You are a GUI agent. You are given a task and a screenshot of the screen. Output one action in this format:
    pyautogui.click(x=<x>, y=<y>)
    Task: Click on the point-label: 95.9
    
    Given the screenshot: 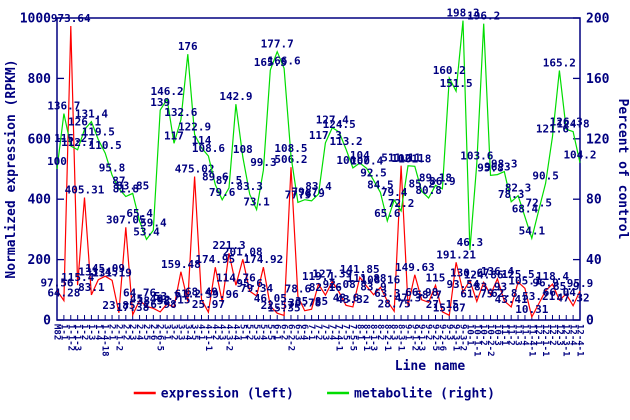 What is the action you would take?
    pyautogui.click(x=580, y=283)
    